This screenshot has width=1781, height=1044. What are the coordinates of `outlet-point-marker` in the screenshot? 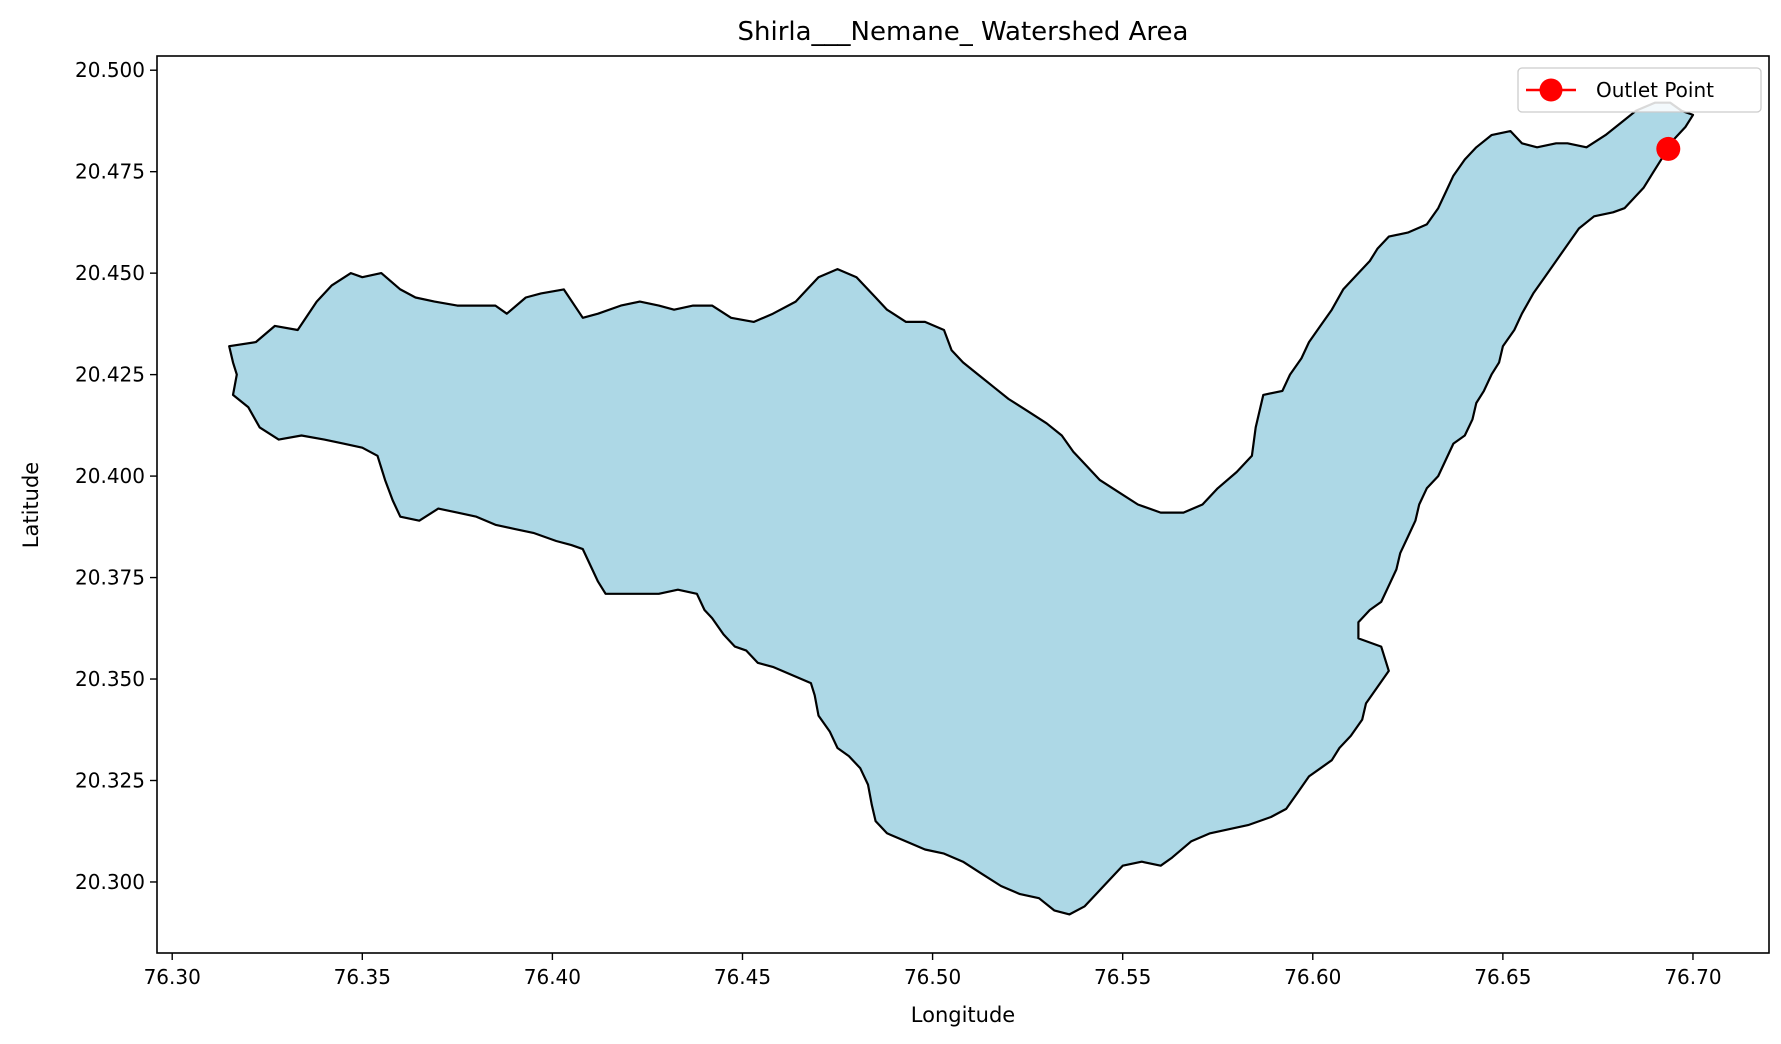 It's located at (1668, 148).